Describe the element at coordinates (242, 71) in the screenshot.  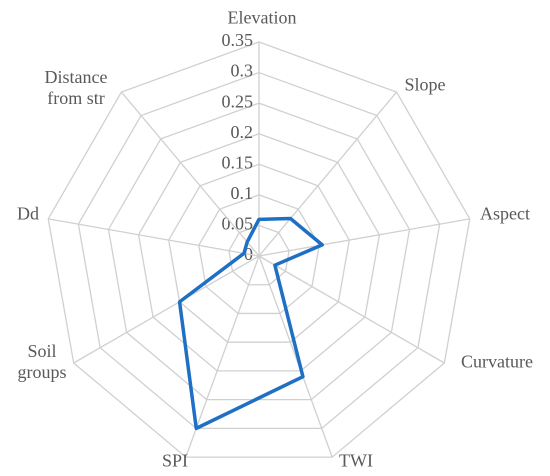
I see `tick-label: 0.3` at that location.